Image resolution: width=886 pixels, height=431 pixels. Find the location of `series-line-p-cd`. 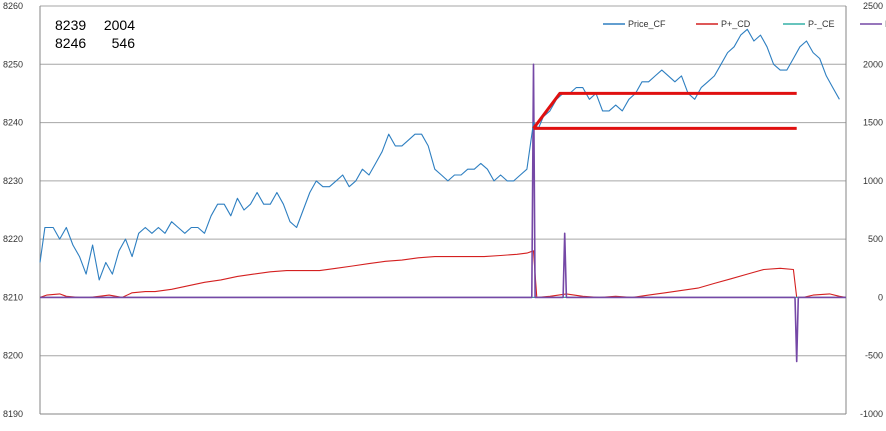

series-line-p-cd is located at coordinates (443, 274).